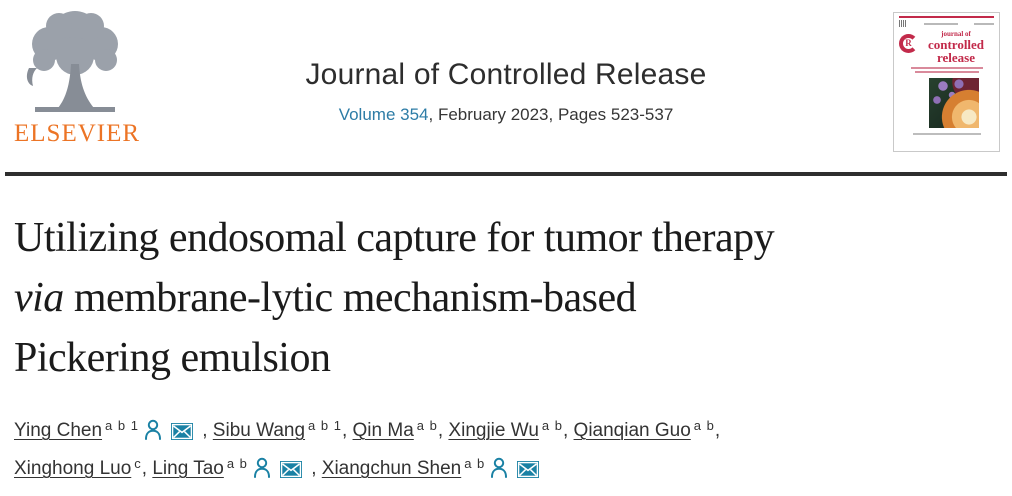 The image size is (1012, 496). What do you see at coordinates (946, 134) in the screenshot?
I see `cover-caption-bar` at bounding box center [946, 134].